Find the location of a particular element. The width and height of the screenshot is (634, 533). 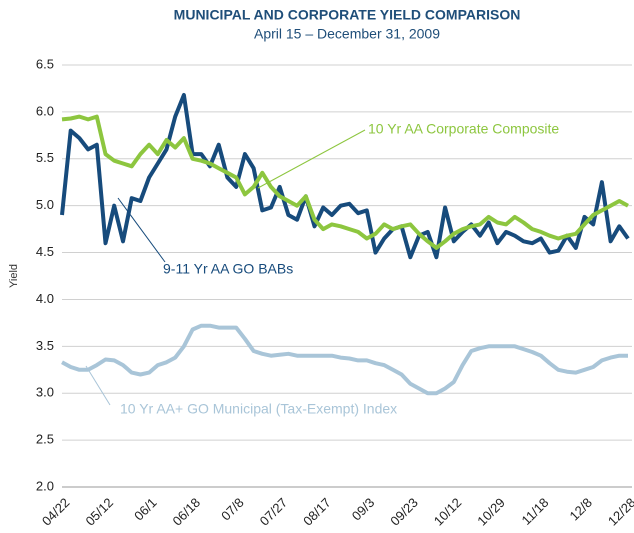

y-tick-label: 2.5 is located at coordinates (45, 439).